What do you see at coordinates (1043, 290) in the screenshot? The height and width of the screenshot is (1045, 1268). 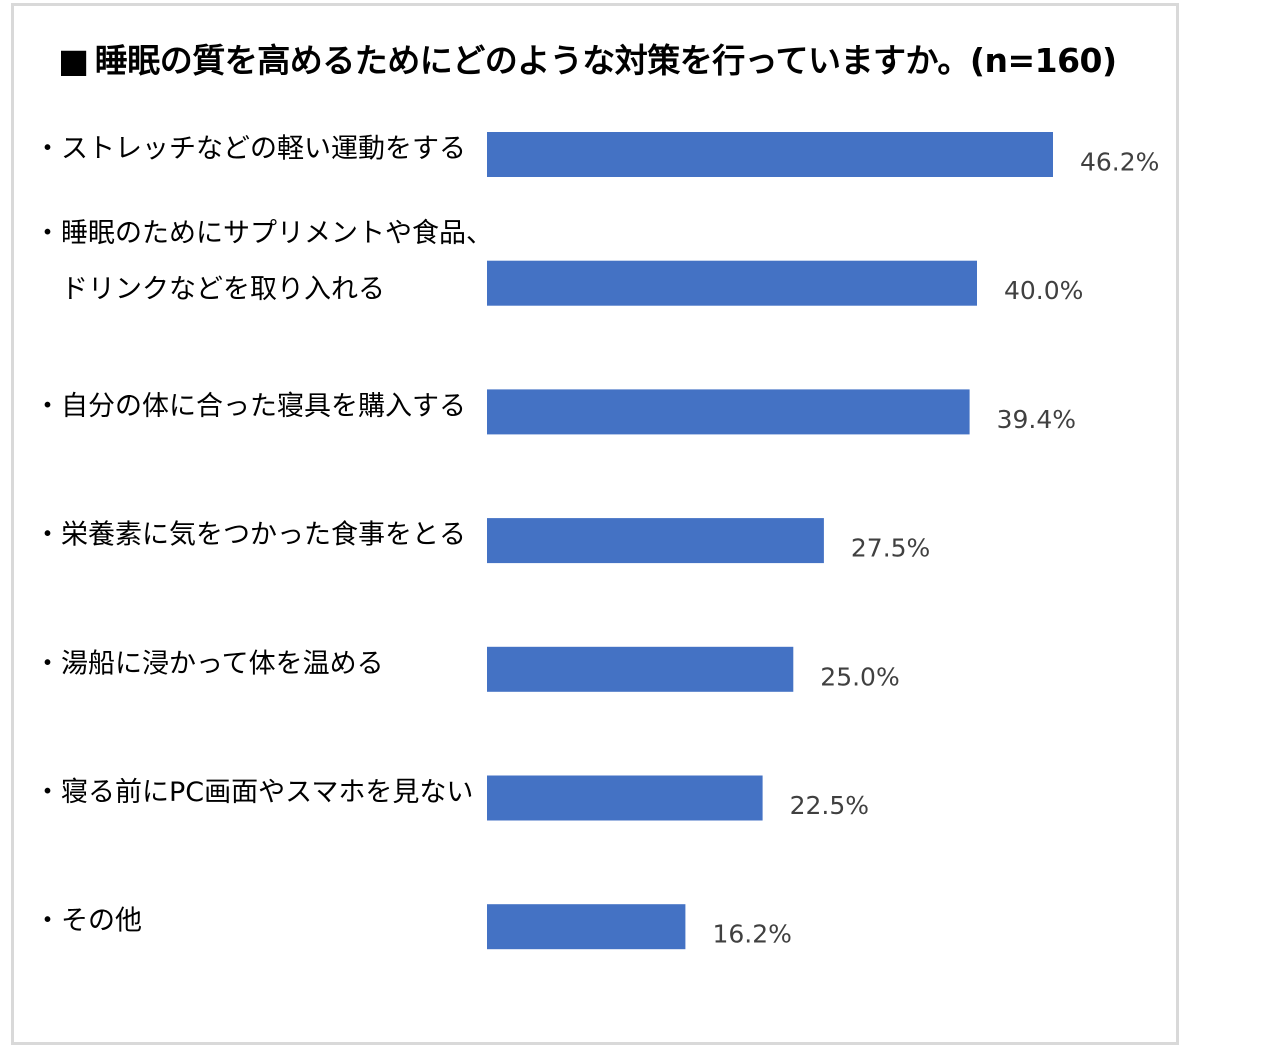 I see `value-label-2: 40.0%` at bounding box center [1043, 290].